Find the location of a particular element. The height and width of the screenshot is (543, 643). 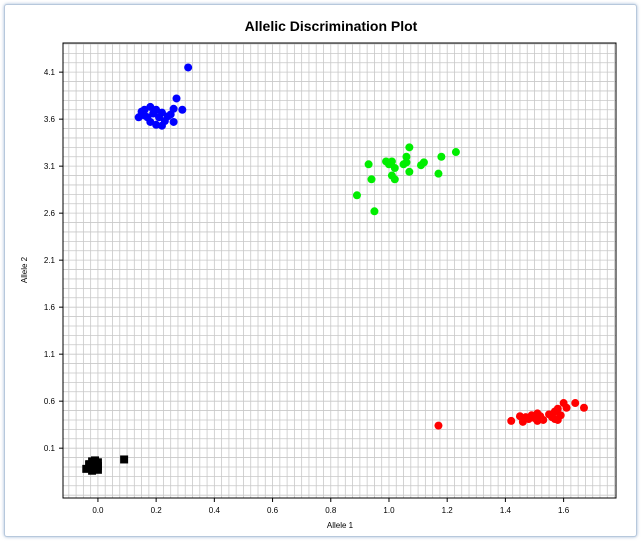

y-tick-label: 3.6 is located at coordinates (50, 119).